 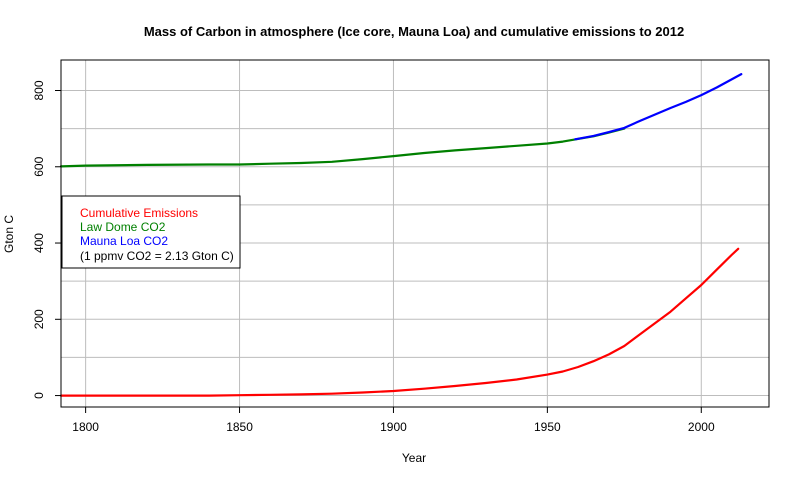 I want to click on legend-note-conversion: (1 ppmv CO2 = 2.13 Gton C), so click(x=157, y=256).